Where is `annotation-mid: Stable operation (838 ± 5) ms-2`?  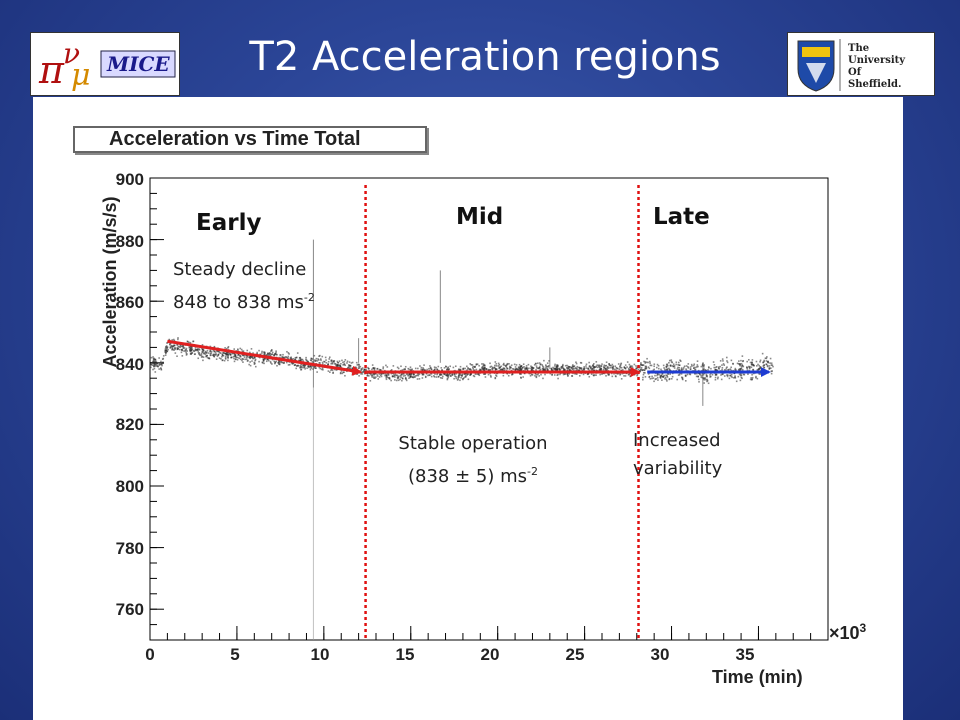 annotation-mid: Stable operation (838 ± 5) ms-2 is located at coordinates (473, 460).